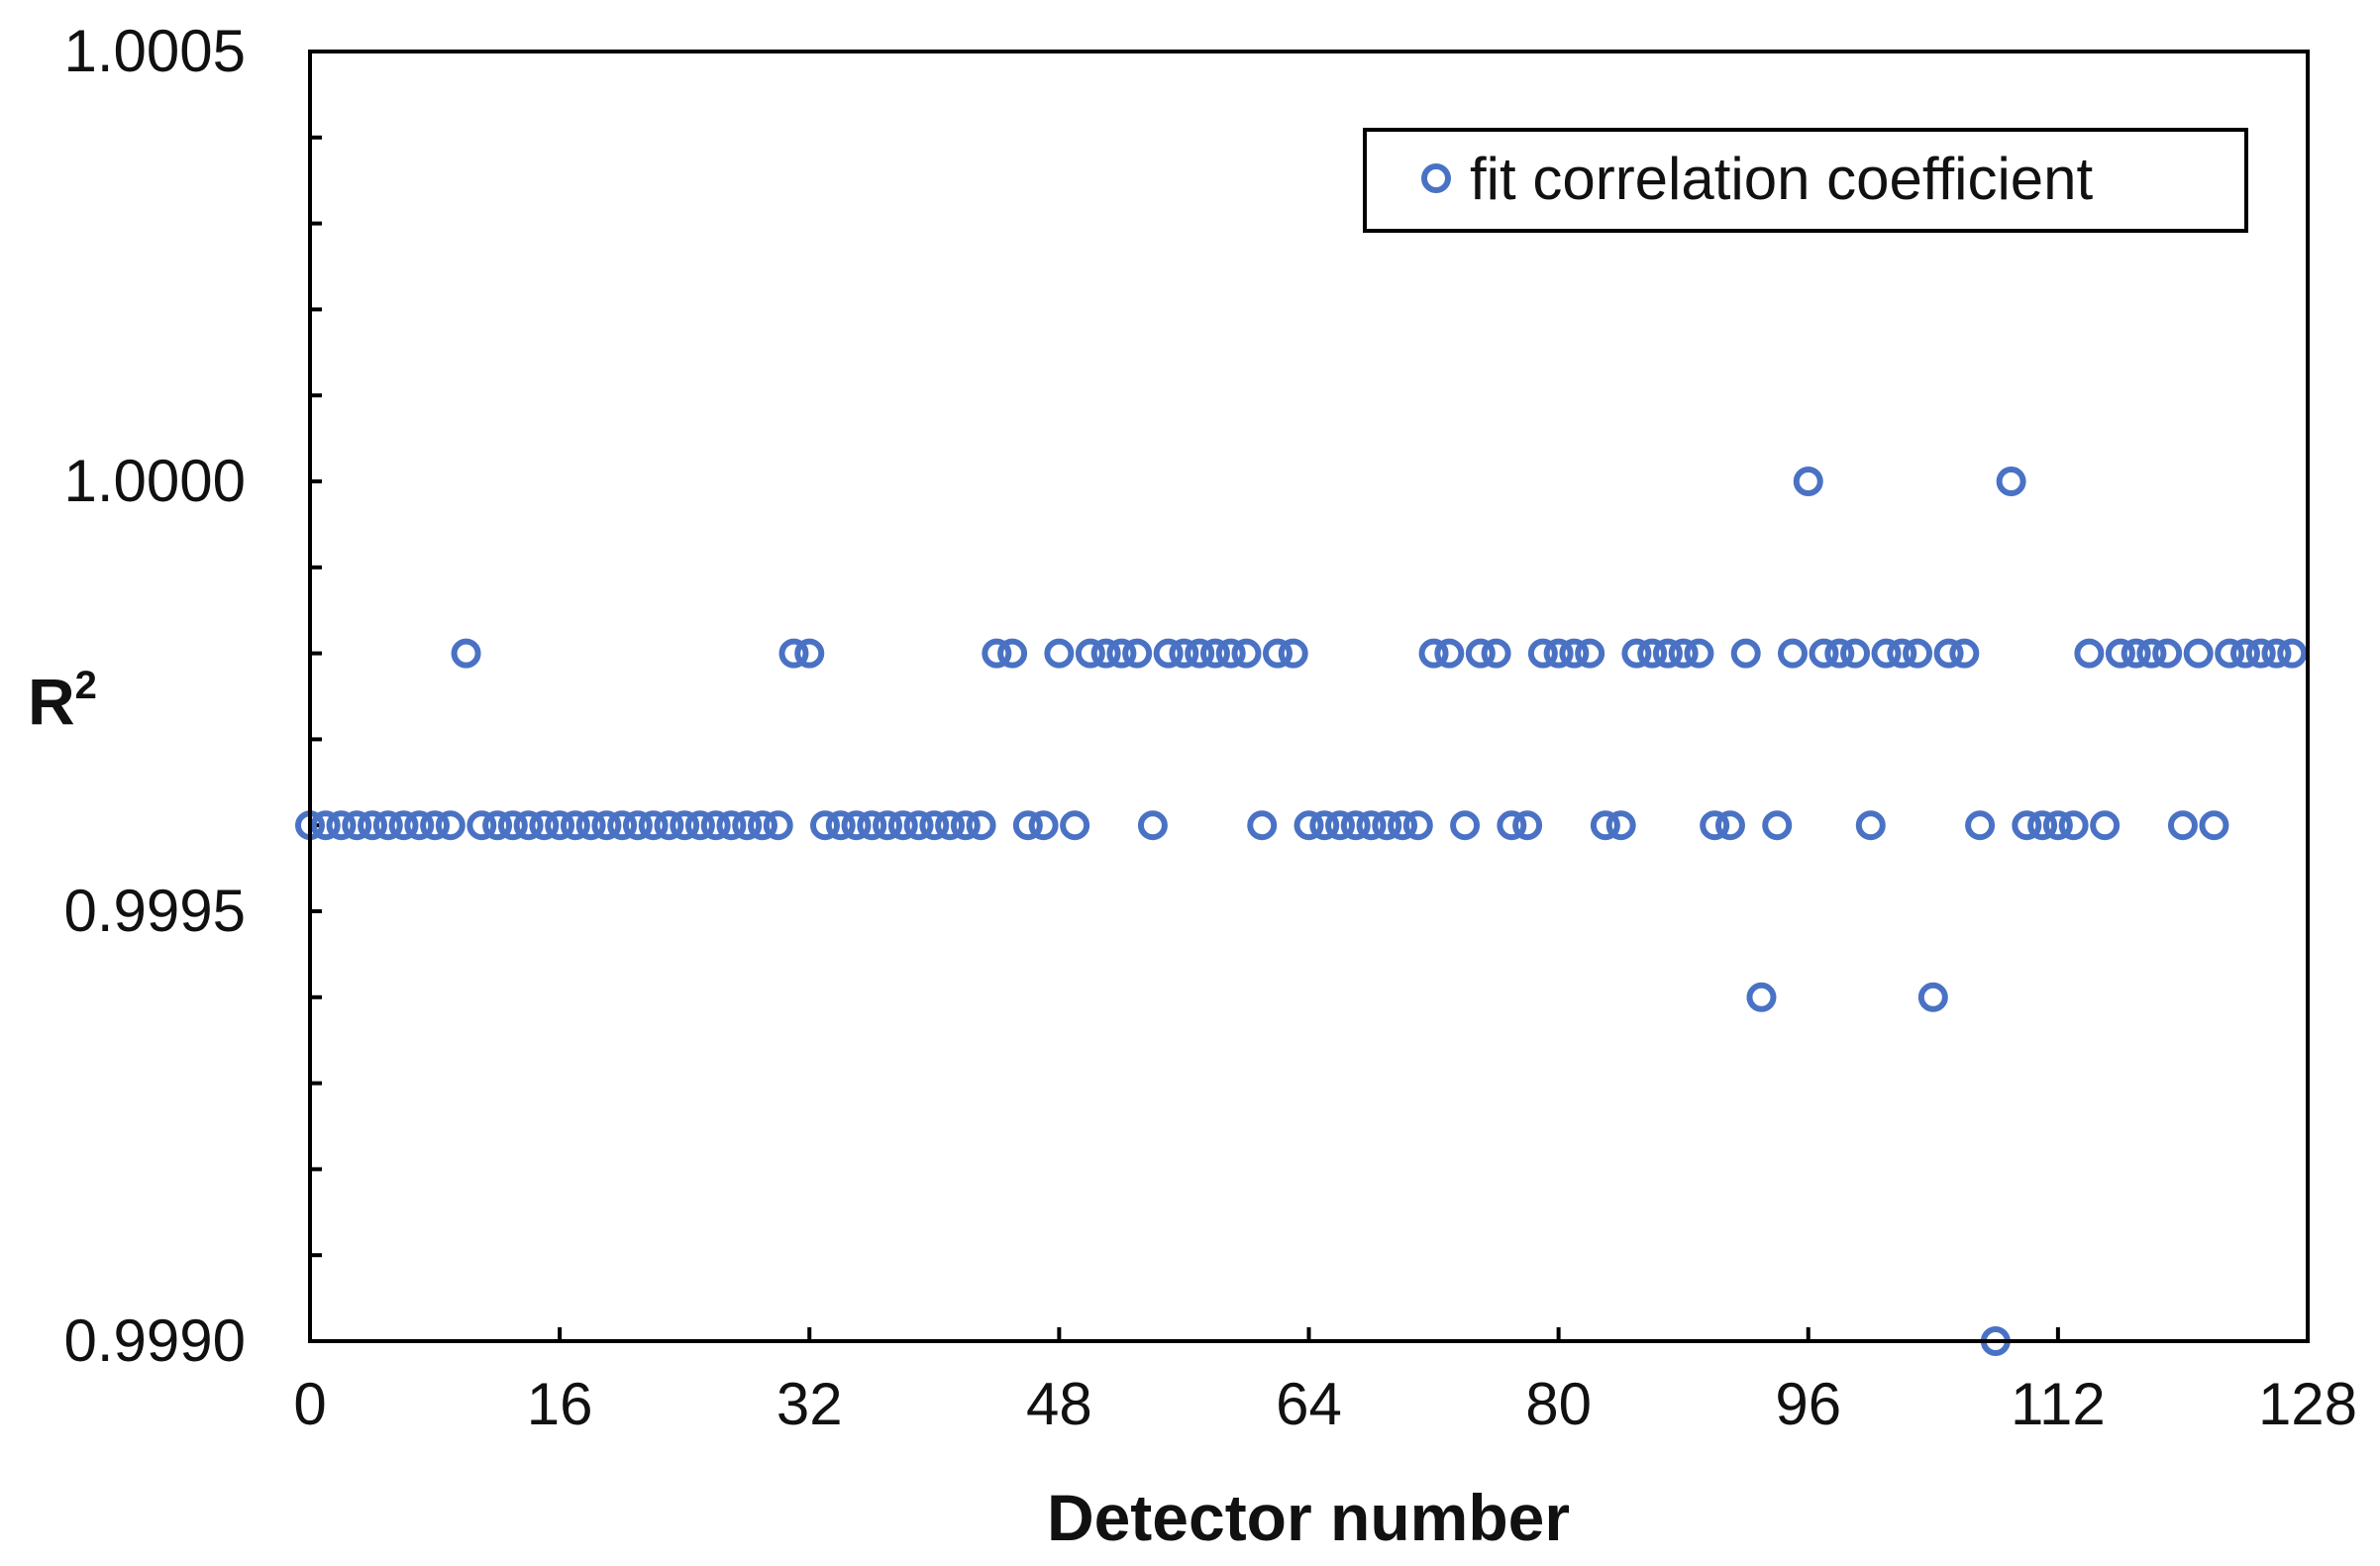 This screenshot has width=2380, height=1566. Describe the element at coordinates (2058, 1404) in the screenshot. I see `x-tick-label: 112` at that location.